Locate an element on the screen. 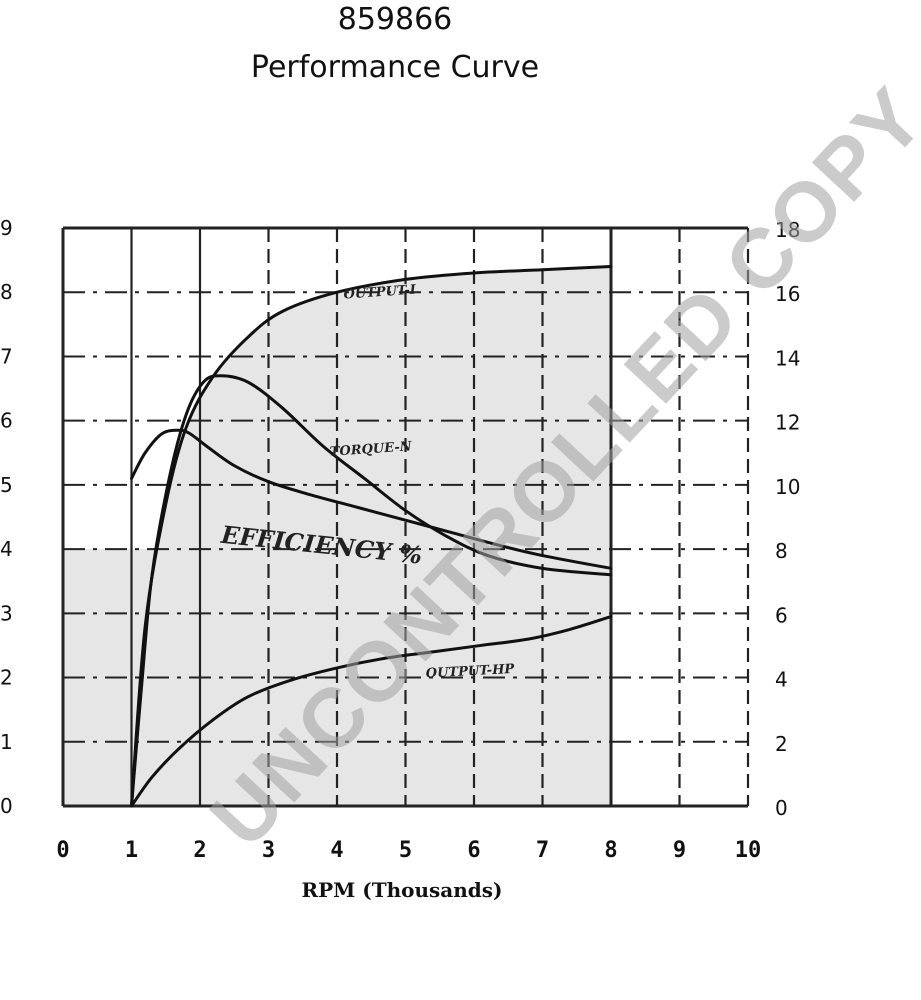  x-tick-8: 8 is located at coordinates (610, 850).